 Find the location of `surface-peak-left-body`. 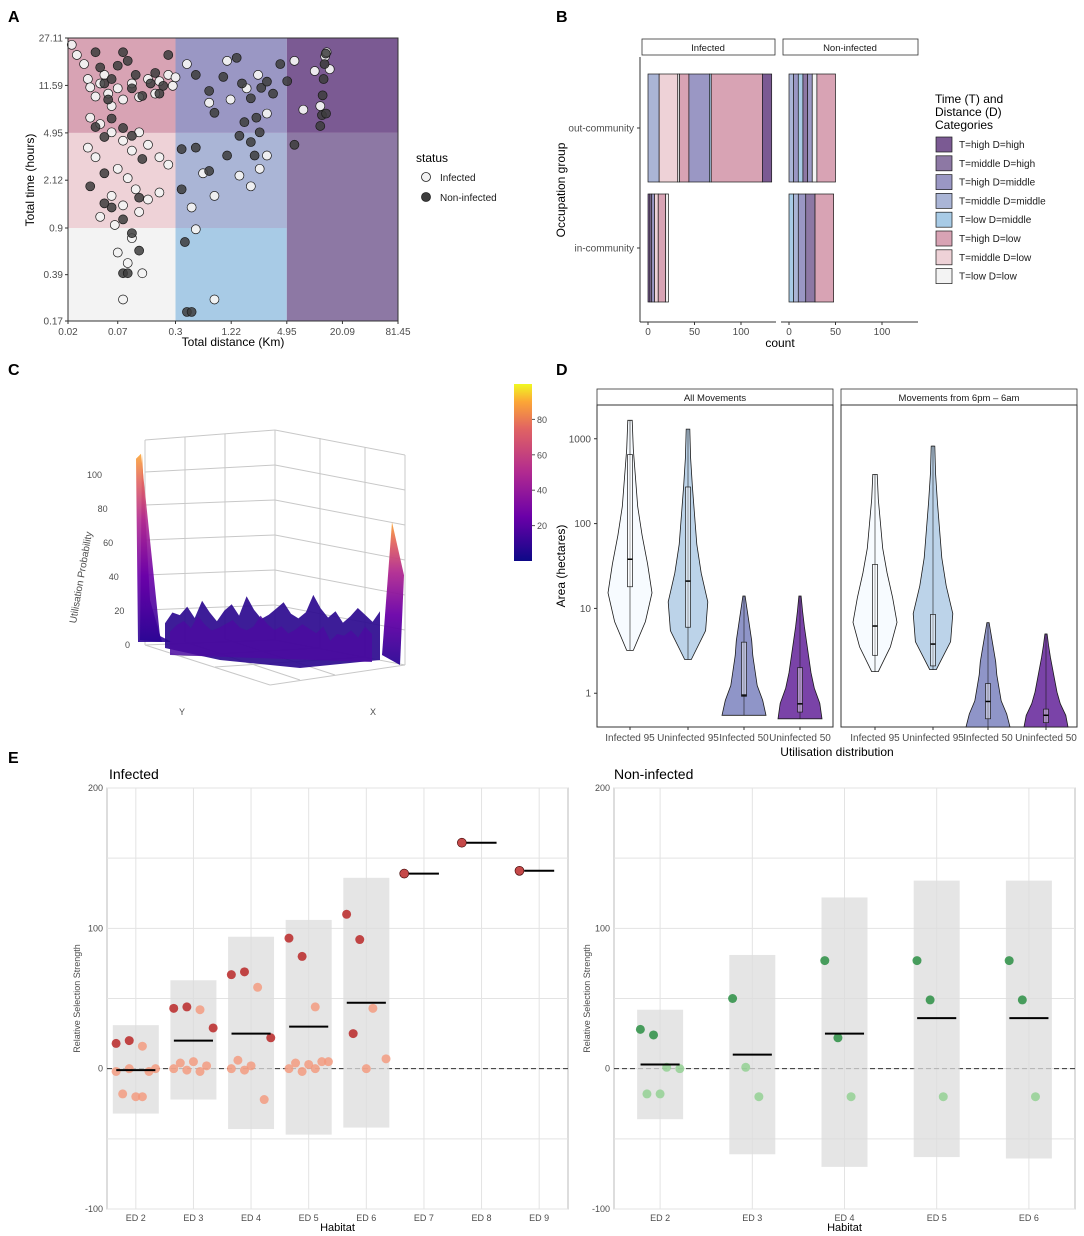

surface-peak-left-body is located at coordinates (154, 547).